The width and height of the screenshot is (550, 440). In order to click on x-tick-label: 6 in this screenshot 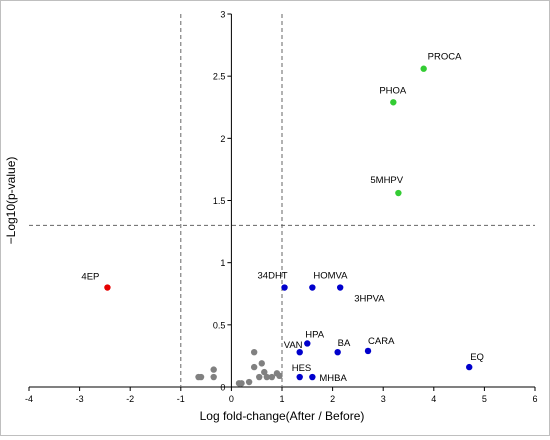, I will do `click(534, 399)`.